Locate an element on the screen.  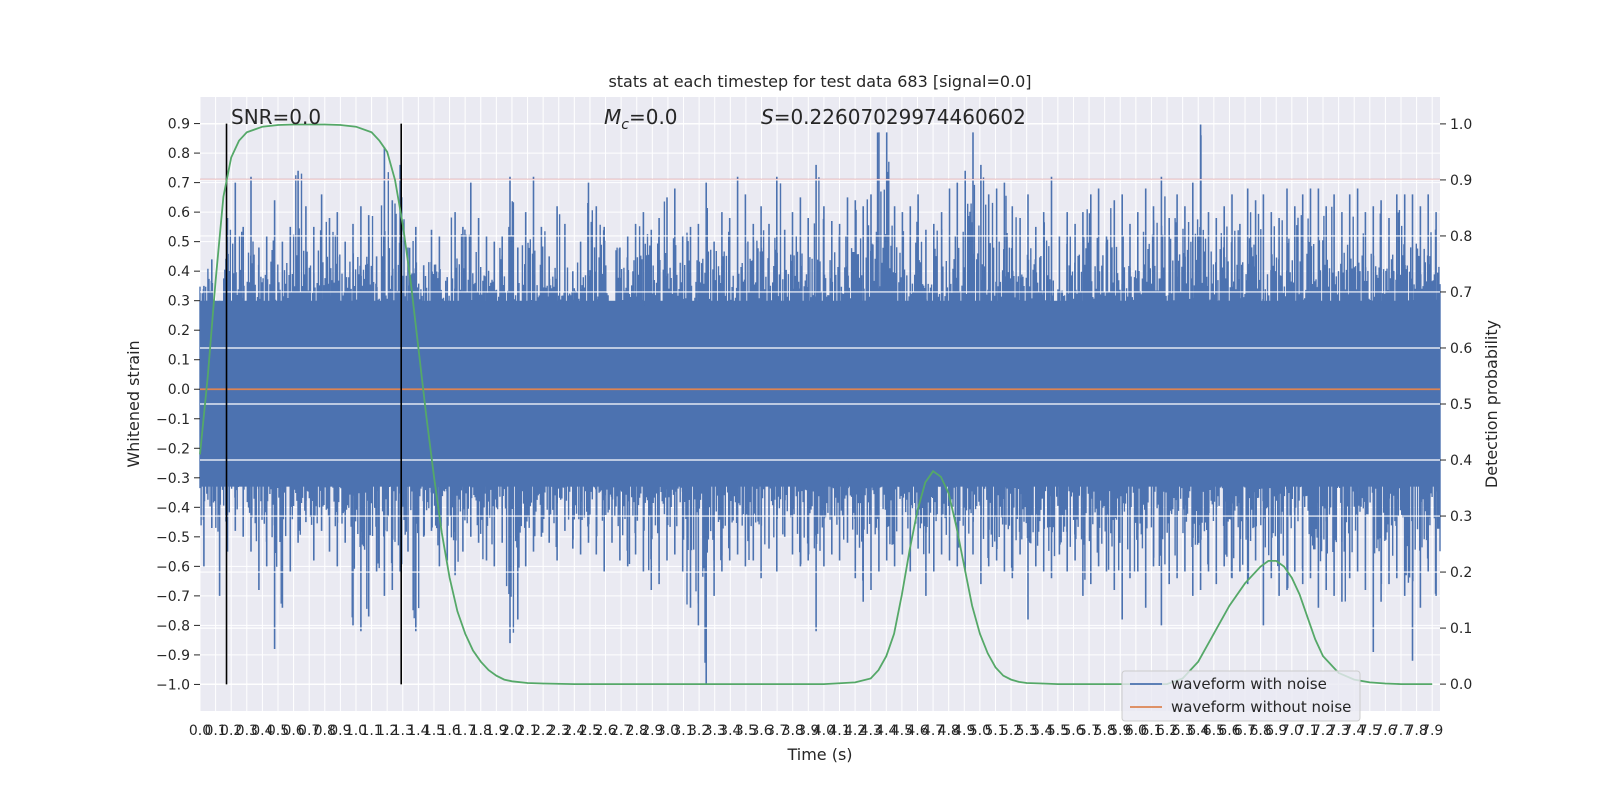
x-tick-label: 4.3 is located at coordinates (871, 731).